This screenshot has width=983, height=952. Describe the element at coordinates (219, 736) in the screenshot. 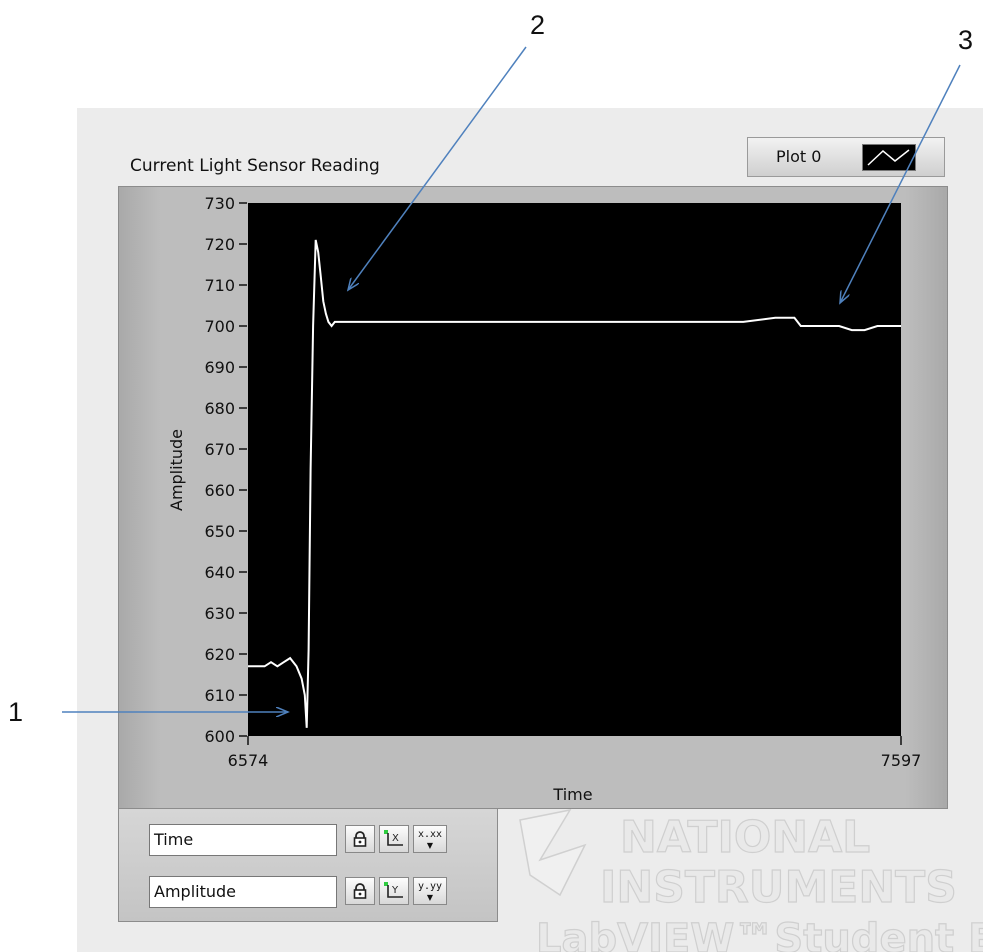

I see `y-tick-label: 600` at that location.